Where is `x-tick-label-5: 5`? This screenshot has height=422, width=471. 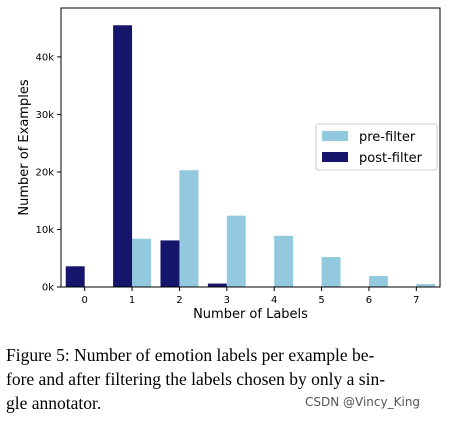
x-tick-label-5: 5 is located at coordinates (321, 300).